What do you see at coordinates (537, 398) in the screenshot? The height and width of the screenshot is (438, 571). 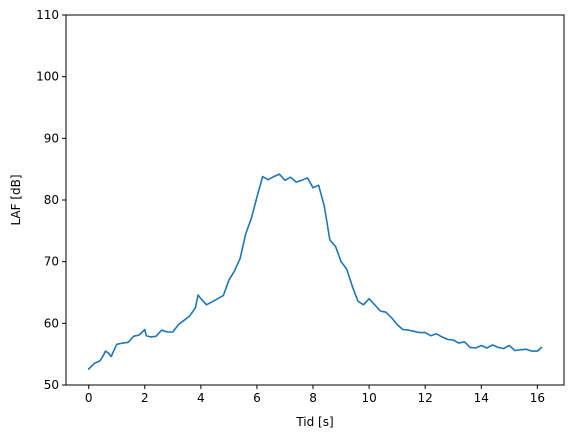 I see `x-tick-label: 16` at bounding box center [537, 398].